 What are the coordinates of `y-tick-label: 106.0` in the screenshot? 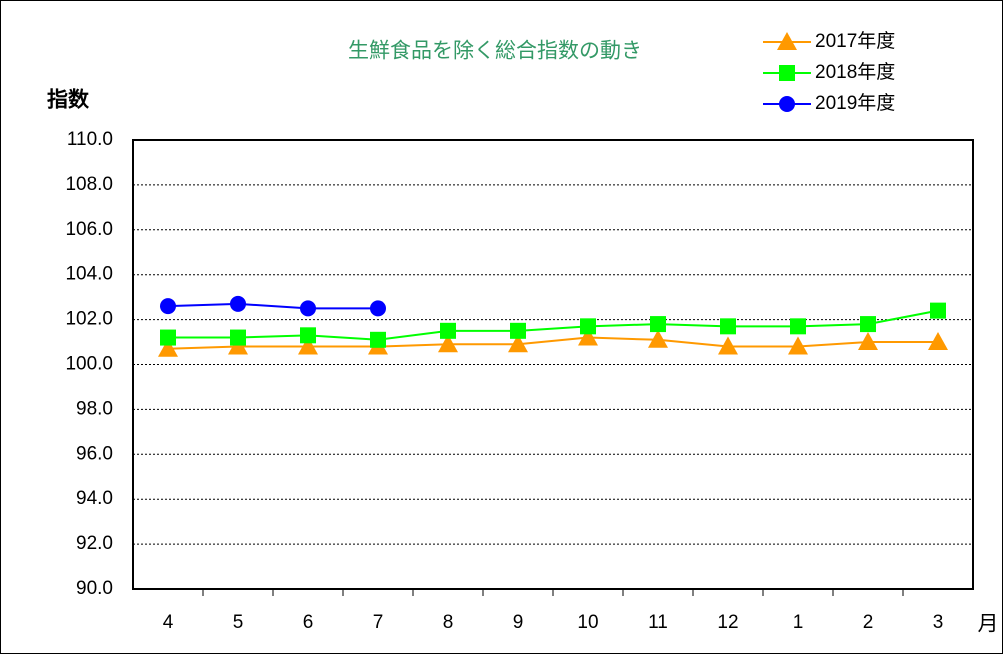 It's located at (89, 229).